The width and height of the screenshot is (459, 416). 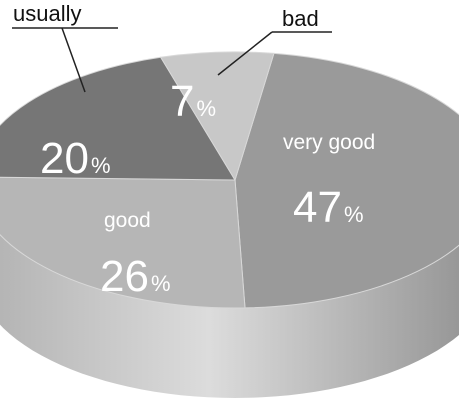 What do you see at coordinates (124, 276) in the screenshot?
I see `slice-value-number: 26` at bounding box center [124, 276].